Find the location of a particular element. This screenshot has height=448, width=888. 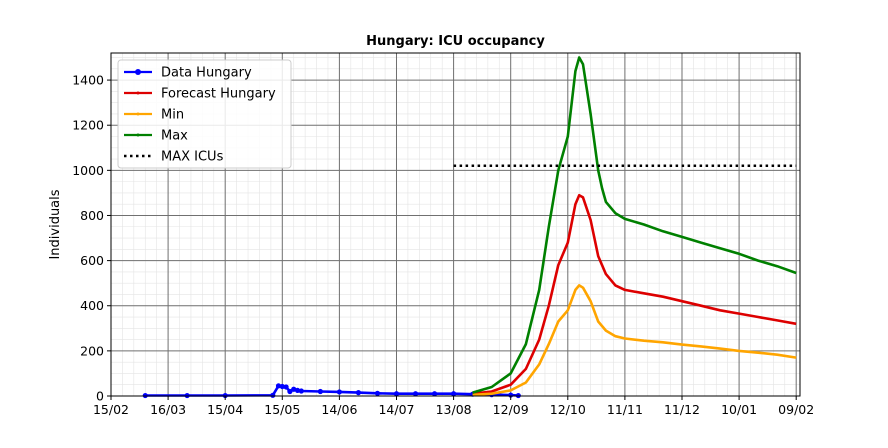

legend-label-data-hungary: Data Hungary is located at coordinates (206, 73).